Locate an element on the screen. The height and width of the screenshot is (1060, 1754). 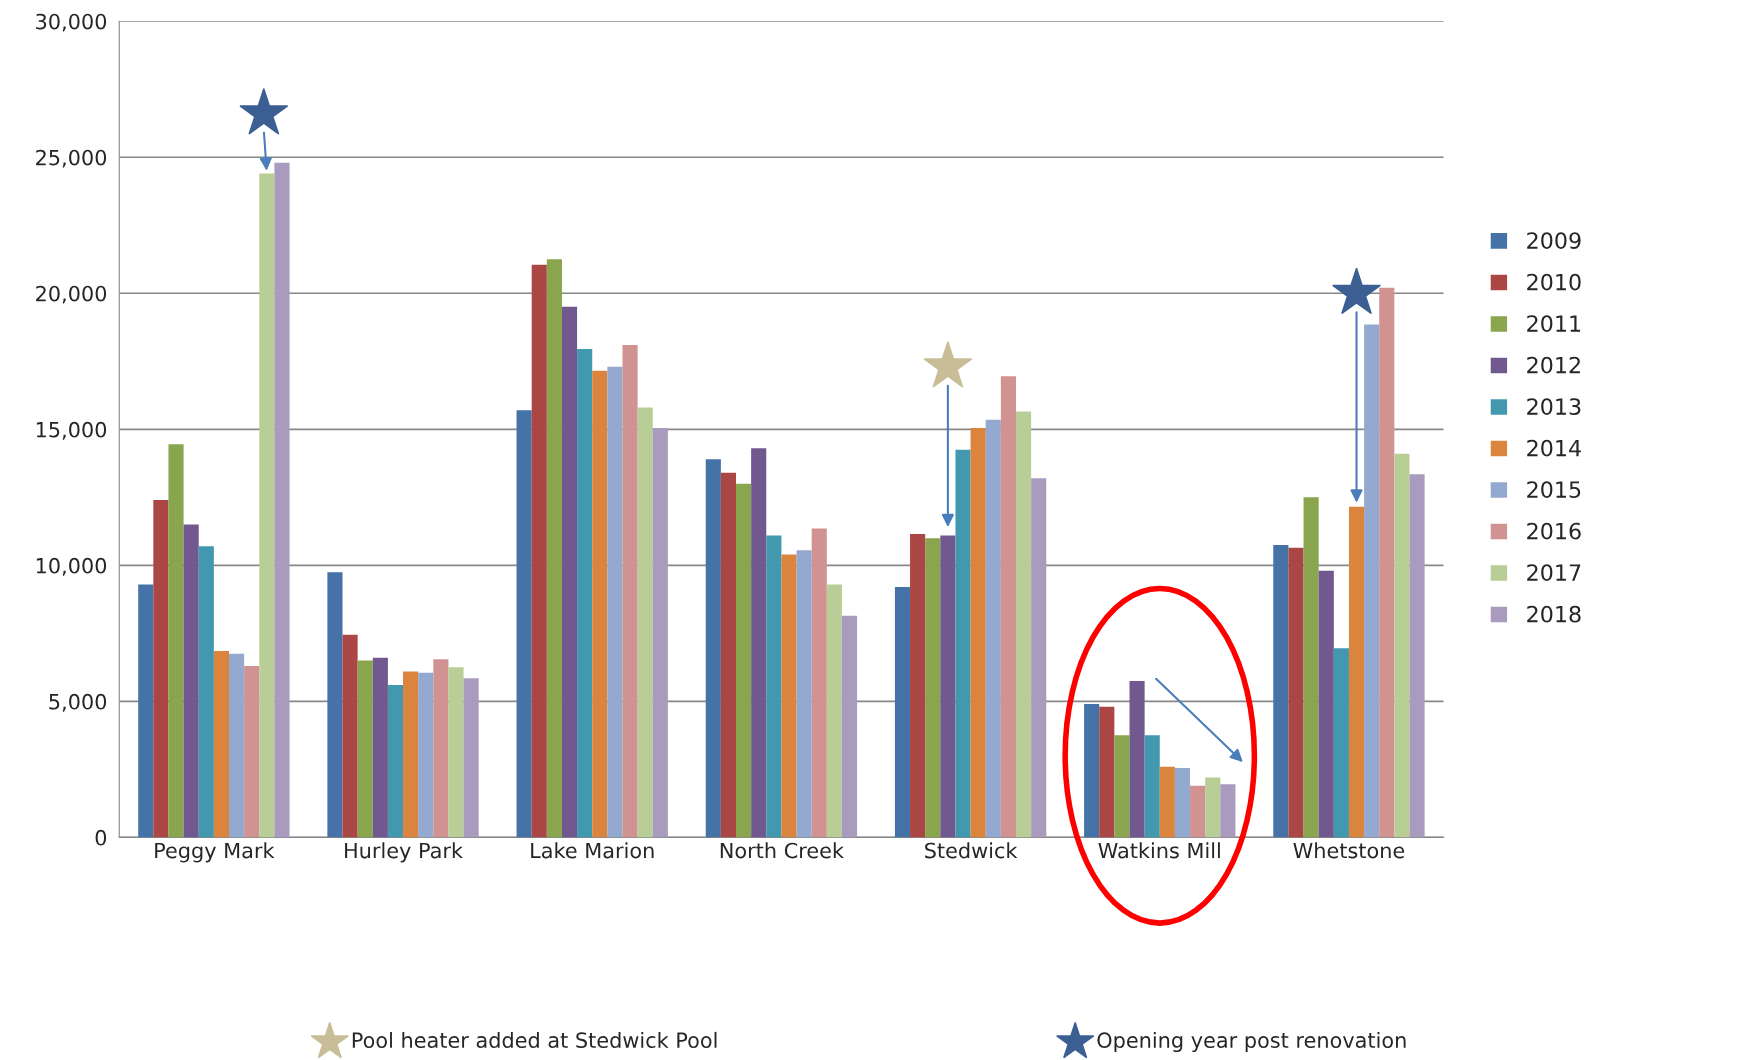
legend-label: 2009 is located at coordinates (1554, 240).